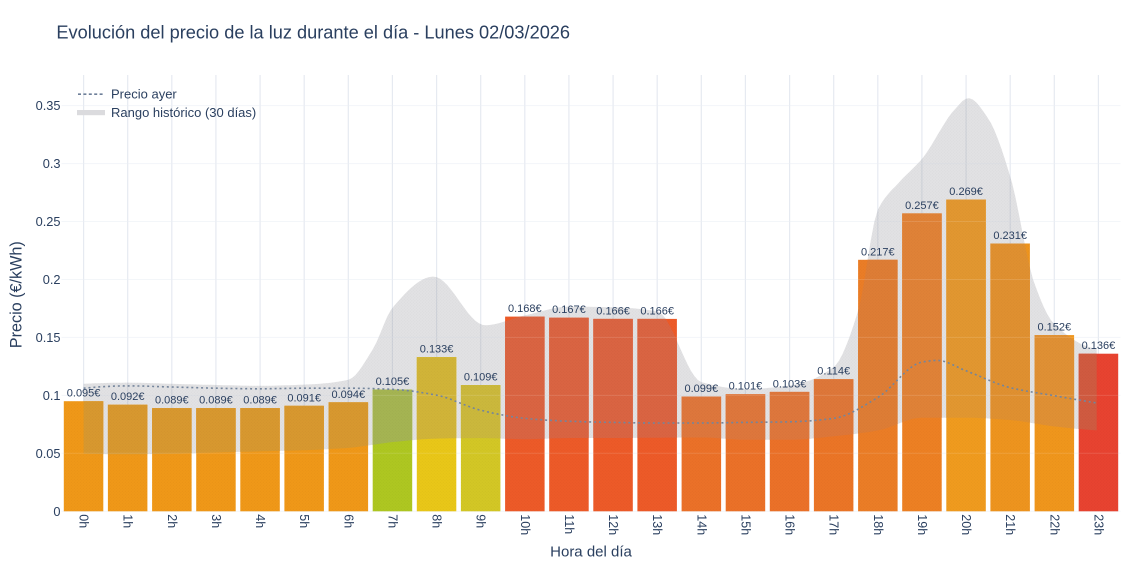 The height and width of the screenshot is (575, 1140). What do you see at coordinates (701, 524) in the screenshot?
I see `svg-text: 14h` at bounding box center [701, 524].